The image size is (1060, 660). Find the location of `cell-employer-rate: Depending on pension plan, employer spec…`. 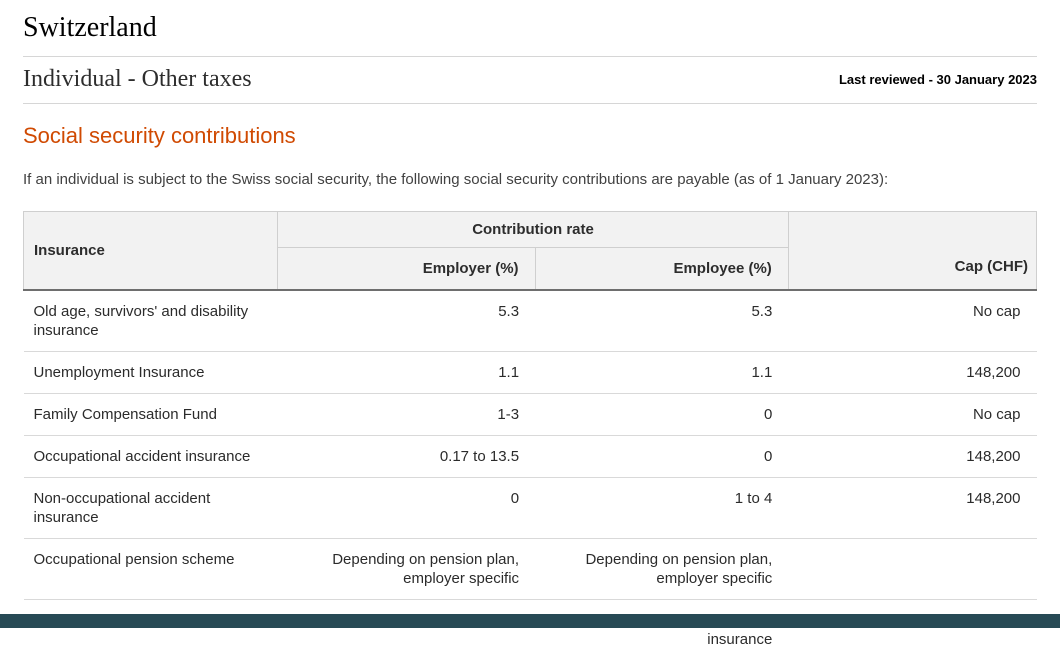

cell-employer-rate: Depending on pension plan, employer spec… is located at coordinates (406, 569).